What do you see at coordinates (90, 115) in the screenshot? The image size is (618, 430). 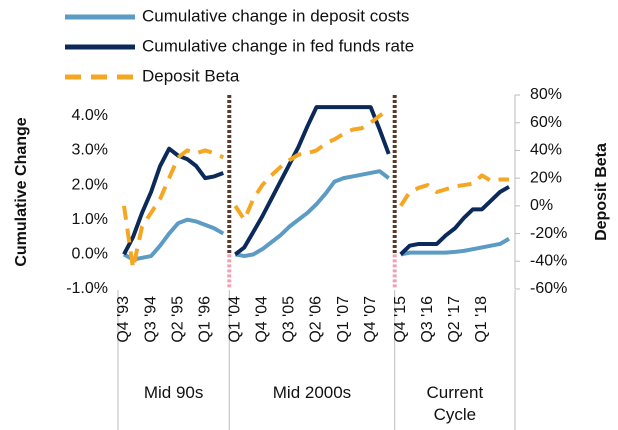 I see `y-tick-label: 4.0%` at bounding box center [90, 115].